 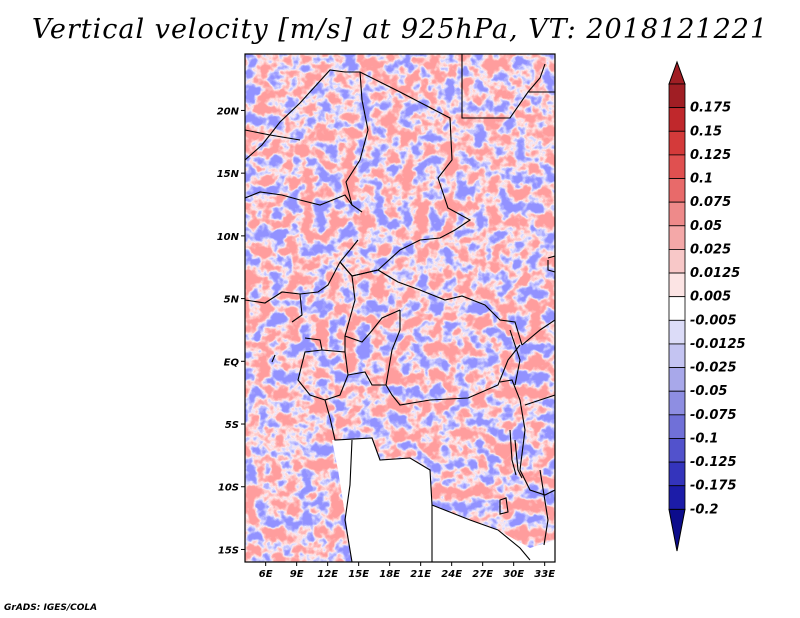 I want to click on lat-tick-label: 10S, so click(x=228, y=488).